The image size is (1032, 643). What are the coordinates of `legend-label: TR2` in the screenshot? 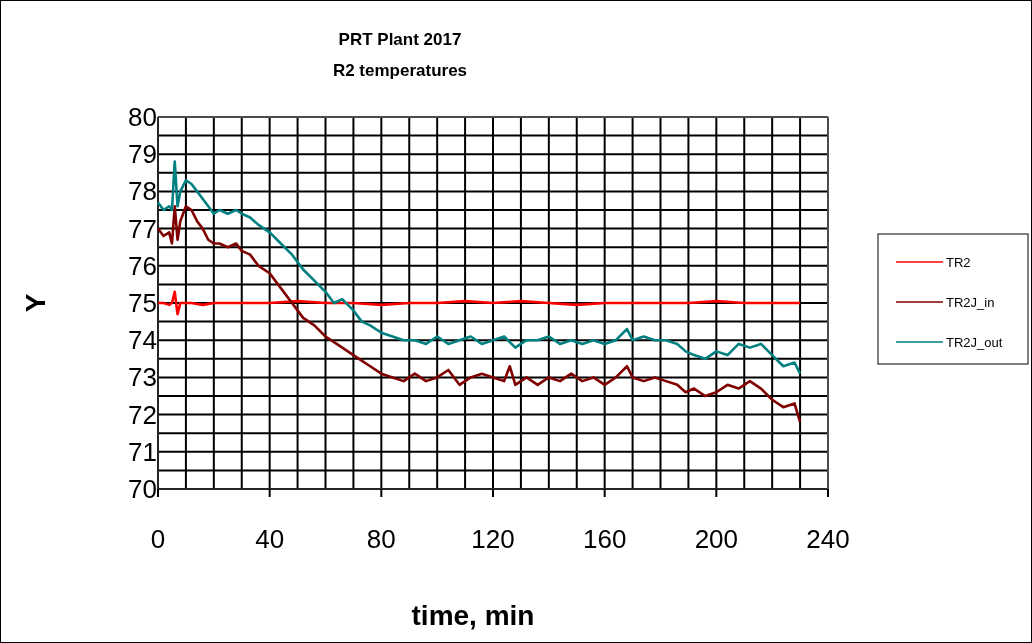 It's located at (958, 262).